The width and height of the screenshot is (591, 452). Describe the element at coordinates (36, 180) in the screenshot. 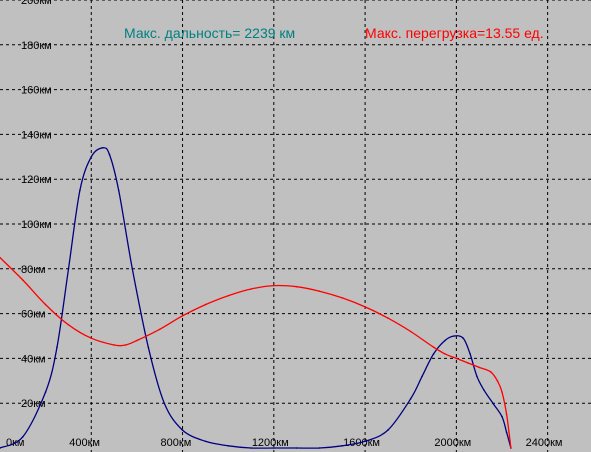

I see `y-tick-label: 120км` at that location.